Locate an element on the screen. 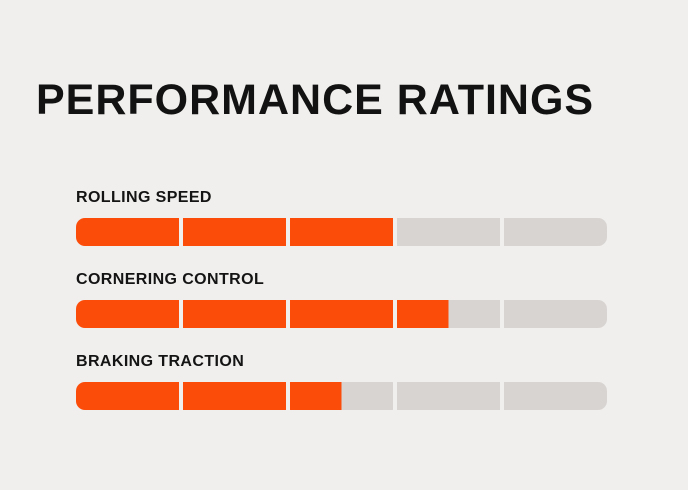 Image resolution: width=688 pixels, height=490 pixels. rating-bar-braking-traction is located at coordinates (341, 396).